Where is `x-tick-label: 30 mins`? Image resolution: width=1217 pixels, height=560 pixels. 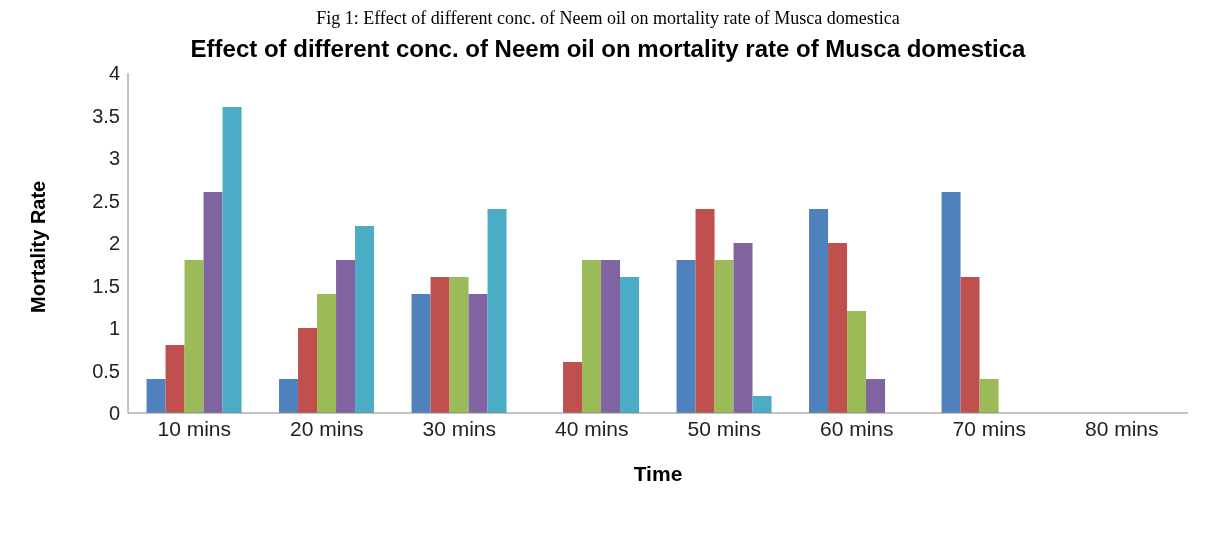 x-tick-label: 30 mins is located at coordinates (459, 428).